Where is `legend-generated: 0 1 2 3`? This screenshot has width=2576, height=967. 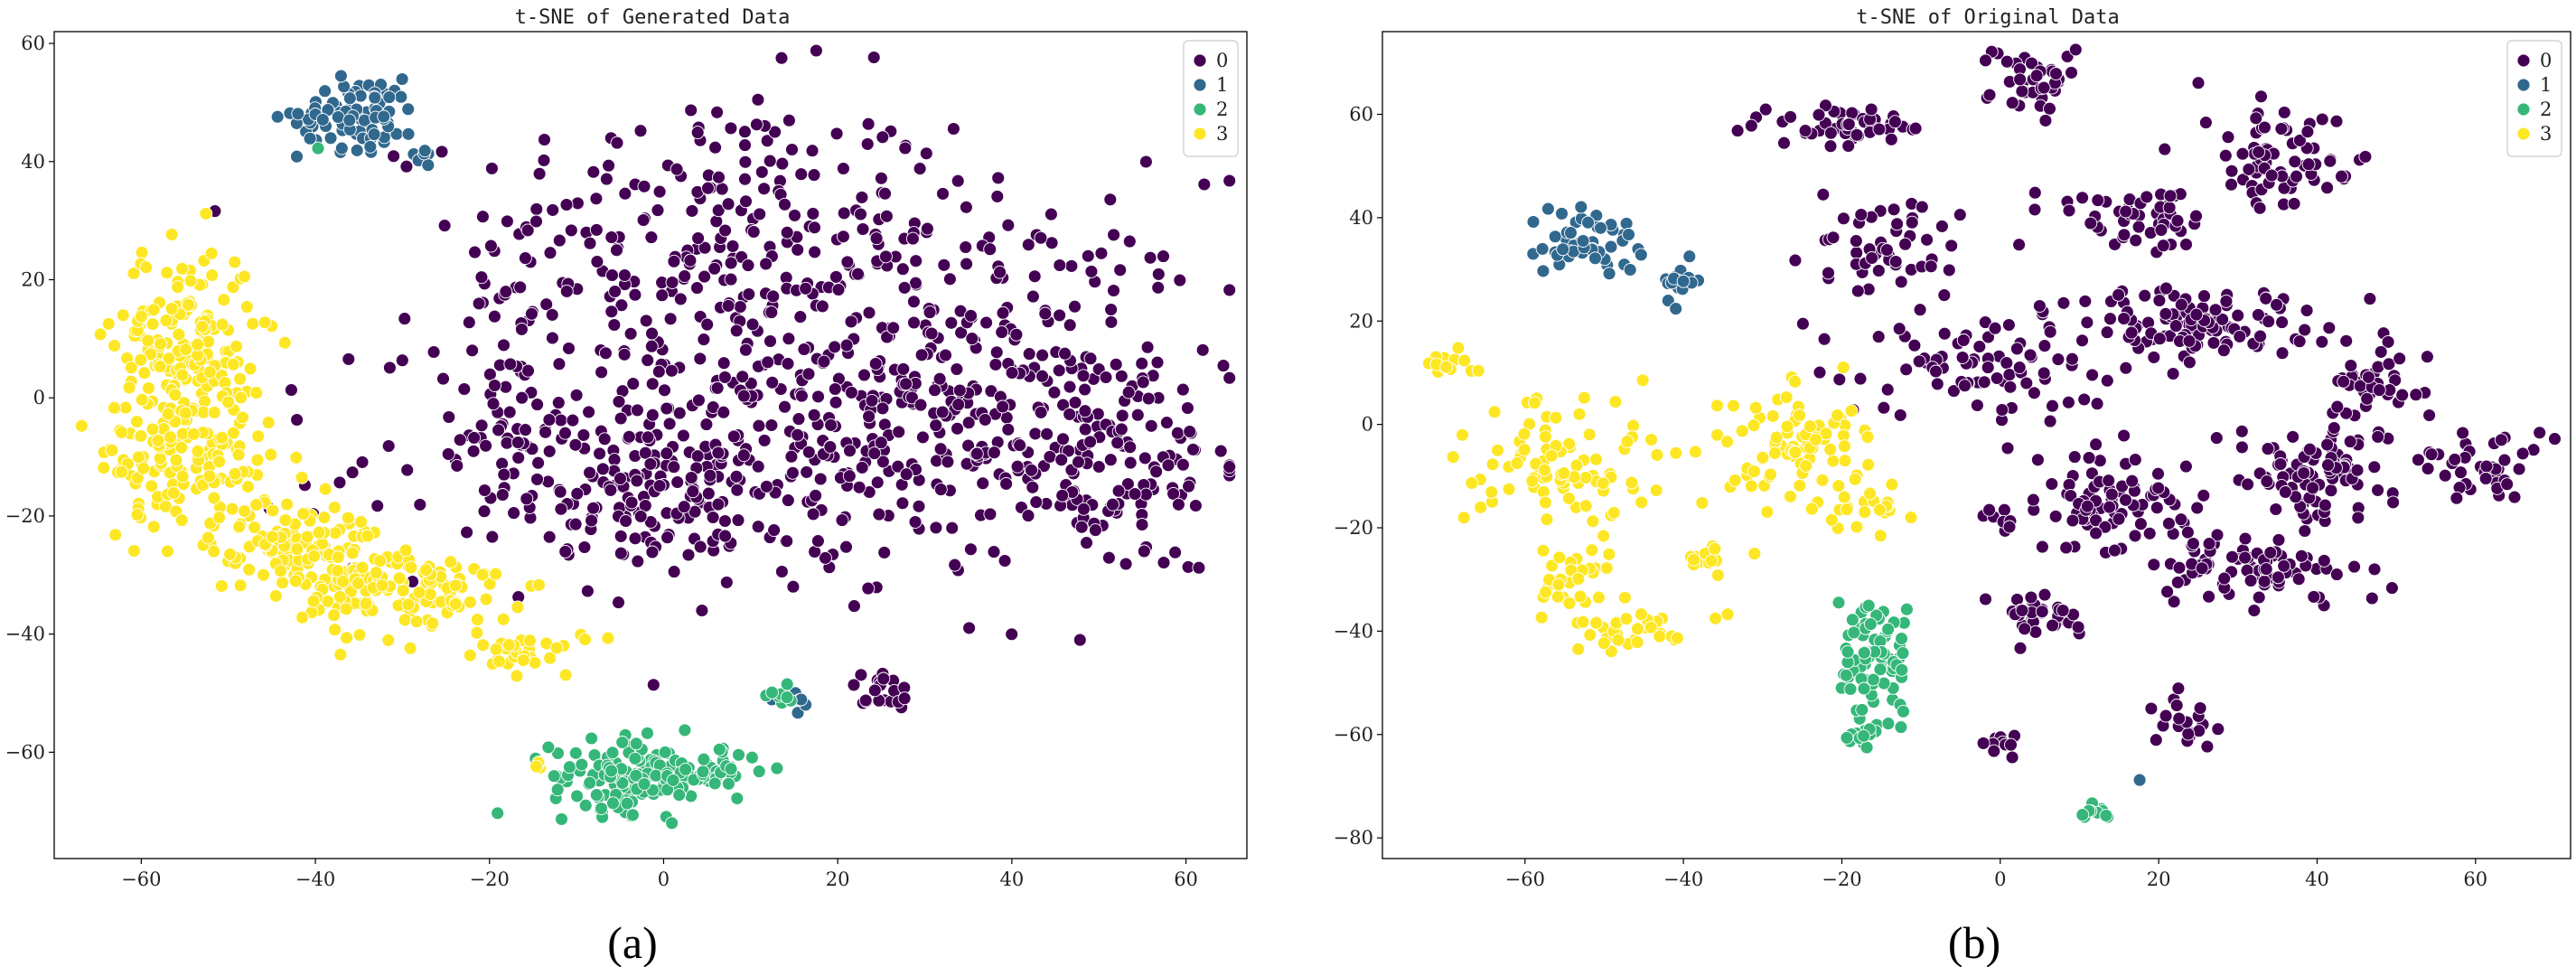
legend-generated: 0 1 2 3 is located at coordinates (1211, 98).